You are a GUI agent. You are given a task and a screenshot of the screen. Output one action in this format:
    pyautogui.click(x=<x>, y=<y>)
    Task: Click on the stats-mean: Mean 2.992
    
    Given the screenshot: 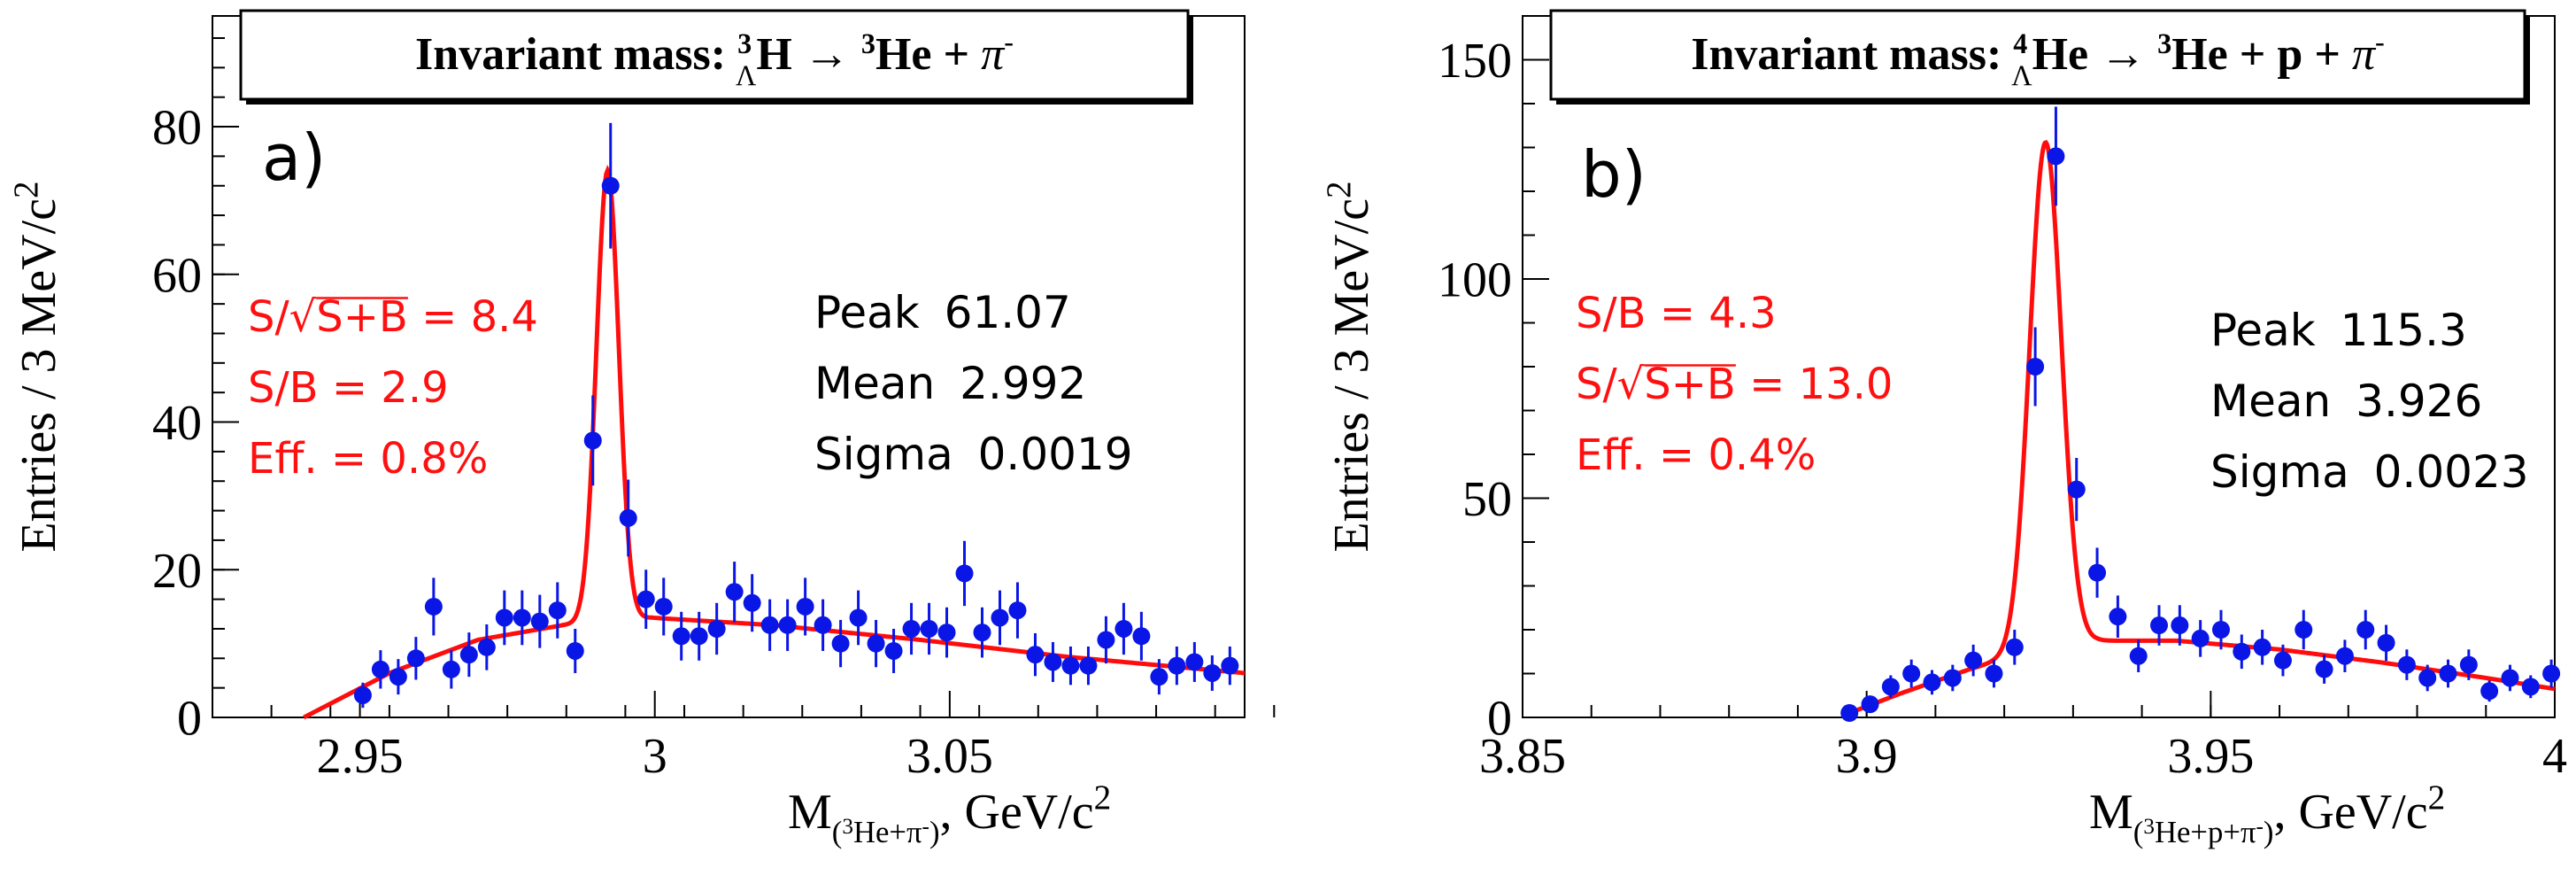 What is the action you would take?
    pyautogui.click(x=950, y=383)
    